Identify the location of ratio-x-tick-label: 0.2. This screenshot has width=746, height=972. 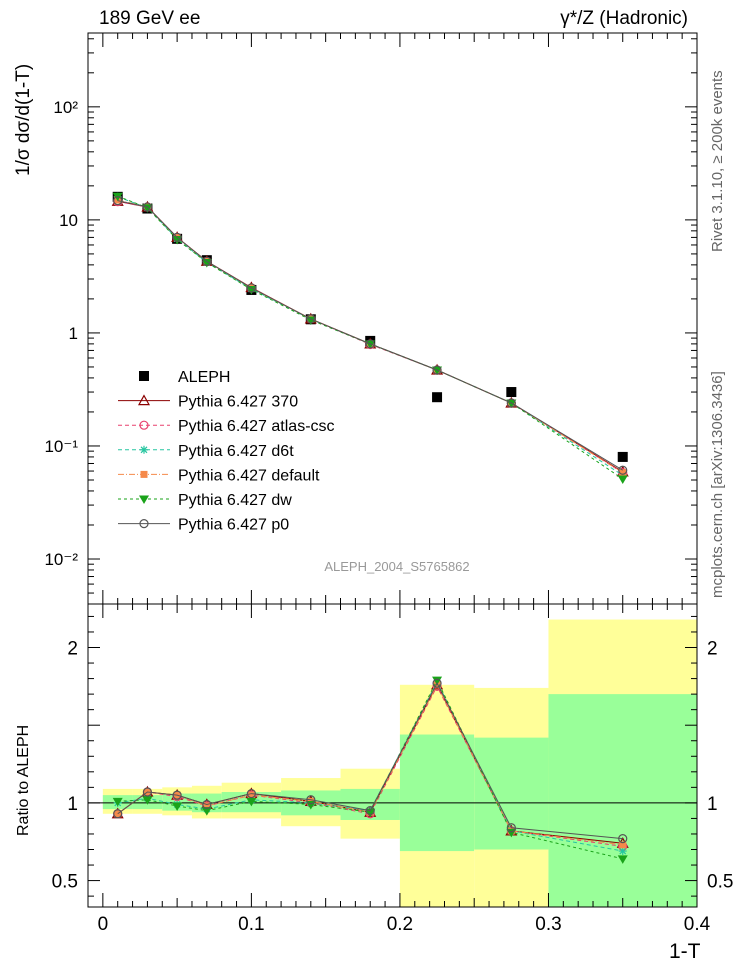
(400, 924).